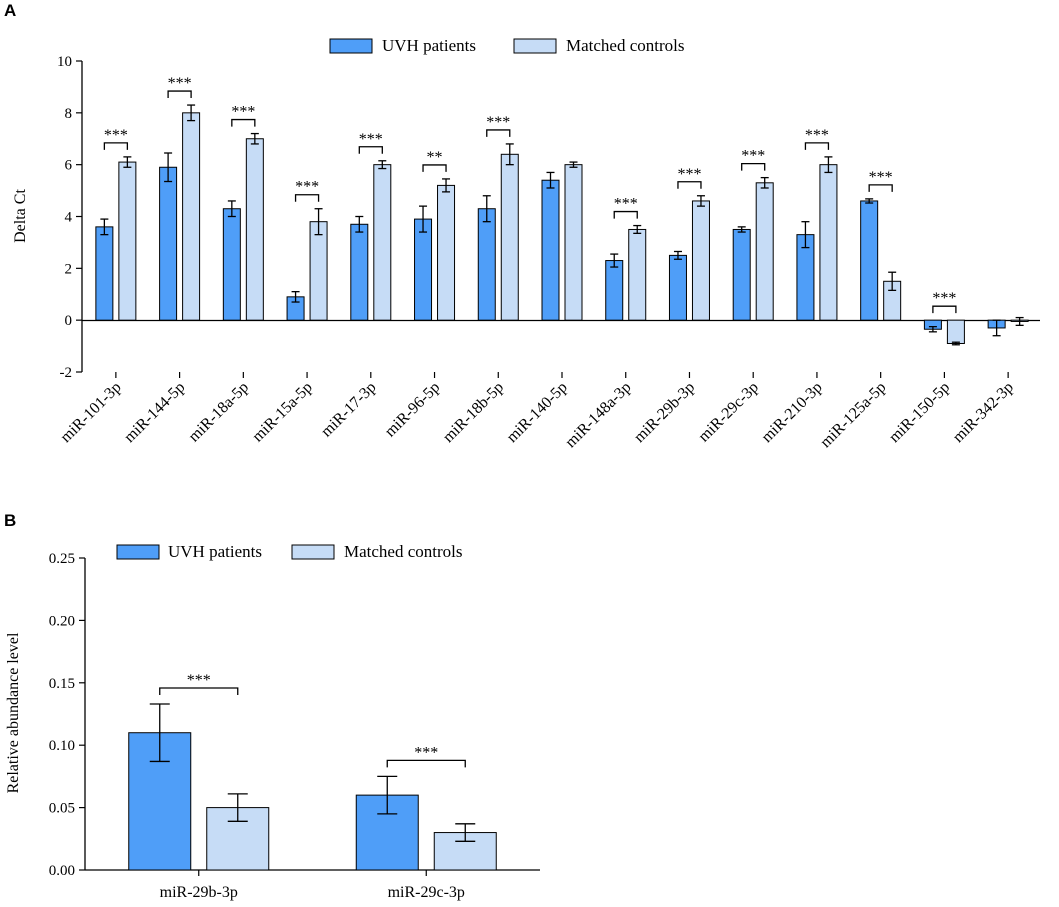 This screenshot has width=1059, height=907. What do you see at coordinates (791, 412) in the screenshot?
I see `category-label: miR-210-3p` at bounding box center [791, 412].